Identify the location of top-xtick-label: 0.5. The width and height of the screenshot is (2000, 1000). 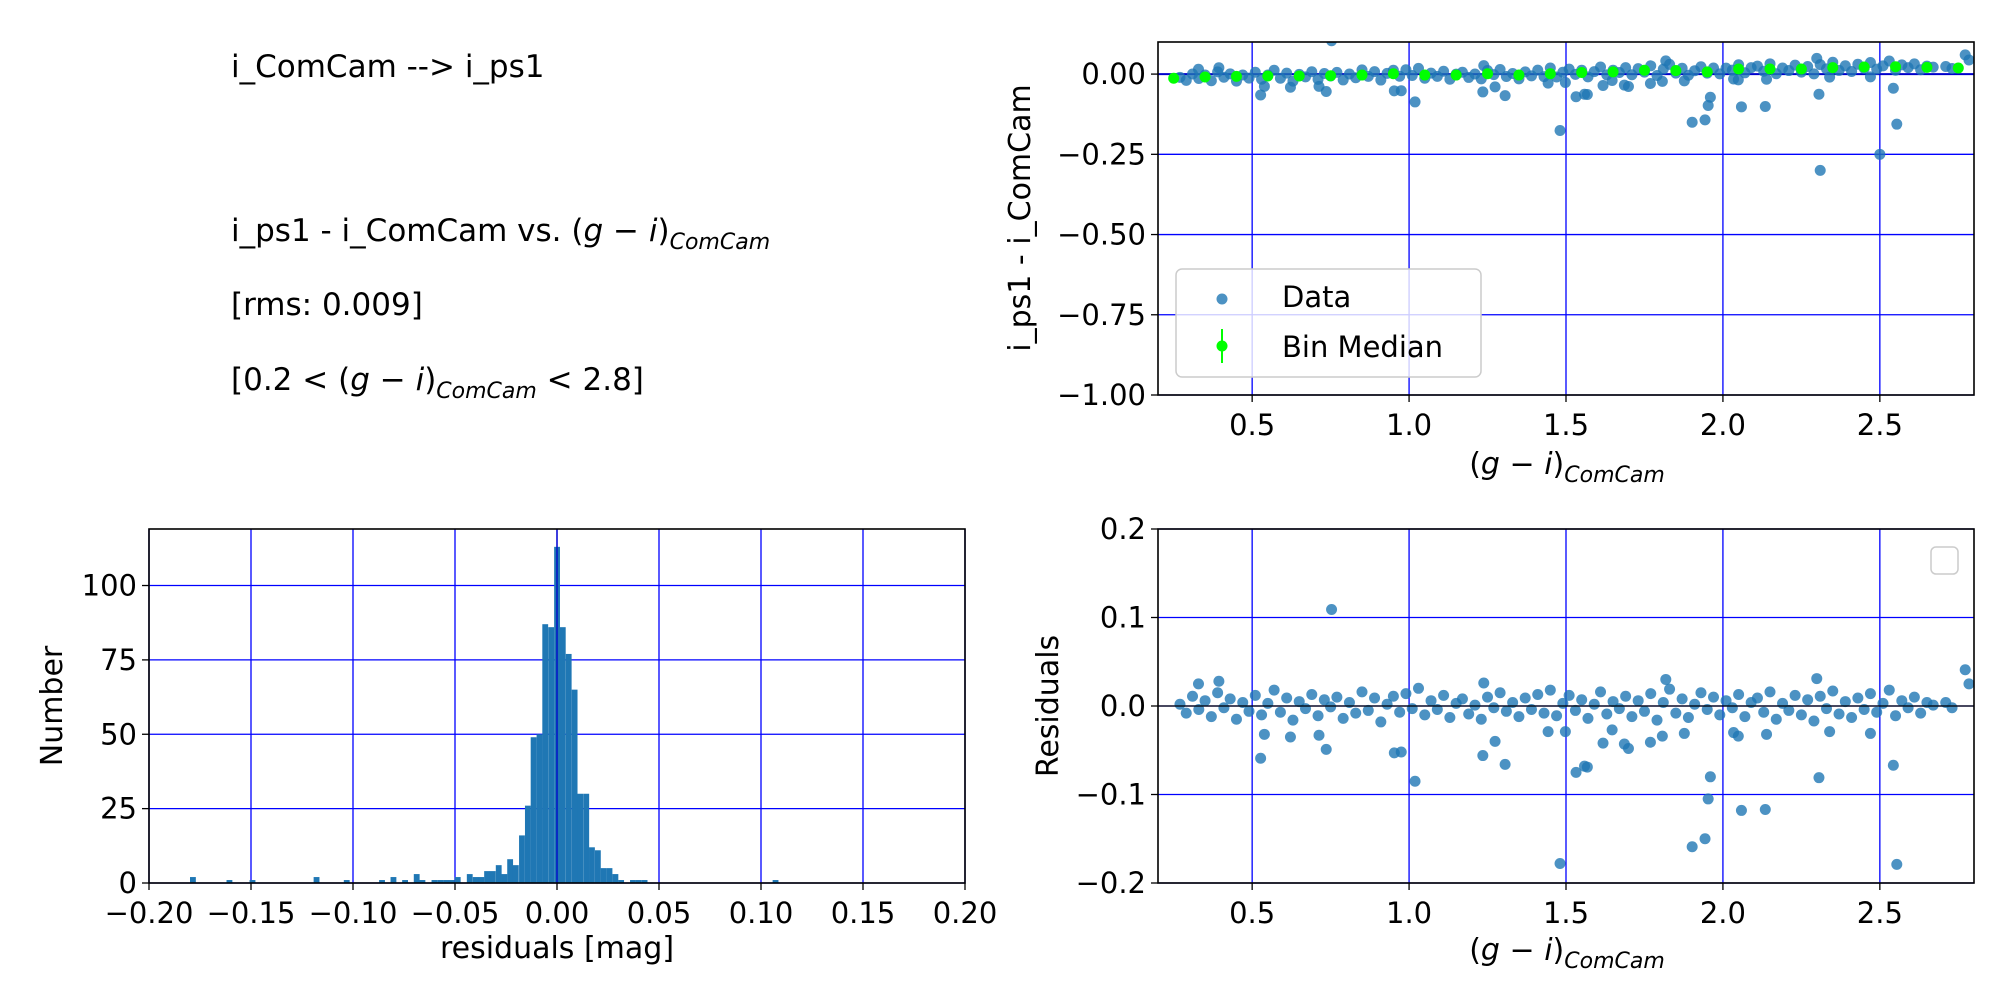
(1252, 425).